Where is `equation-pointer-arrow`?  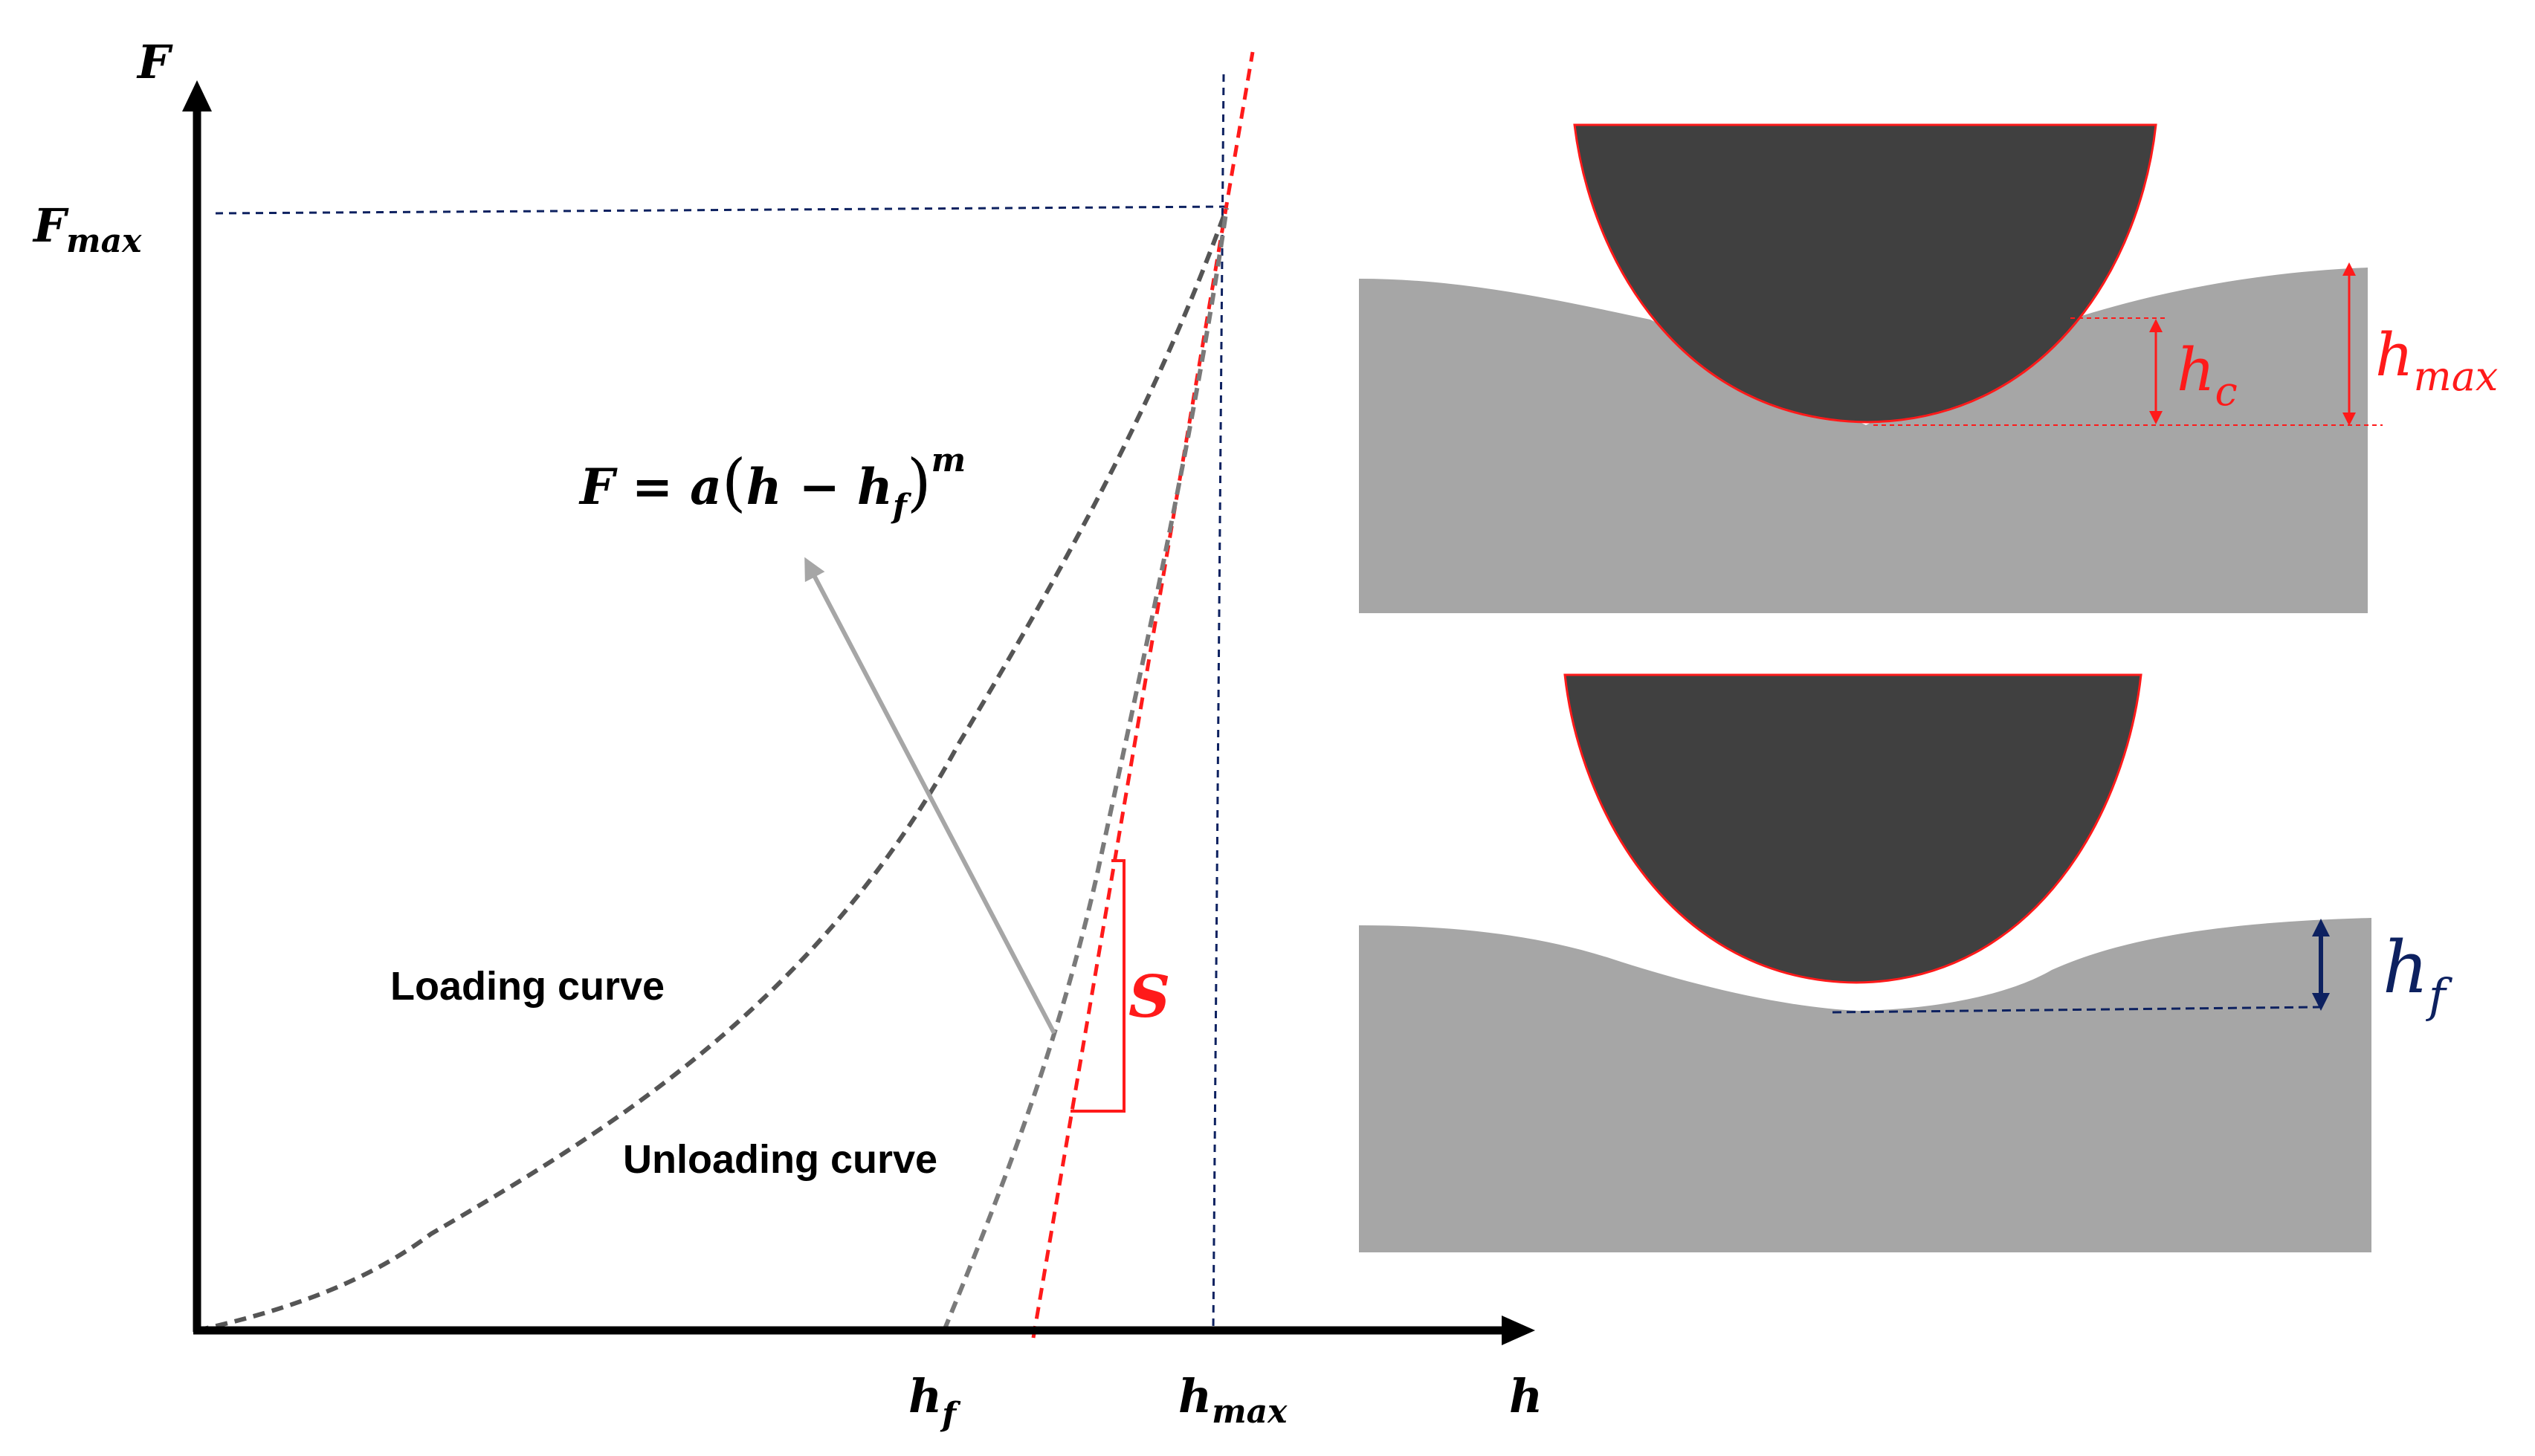
equation-pointer-arrow is located at coordinates (930, 796).